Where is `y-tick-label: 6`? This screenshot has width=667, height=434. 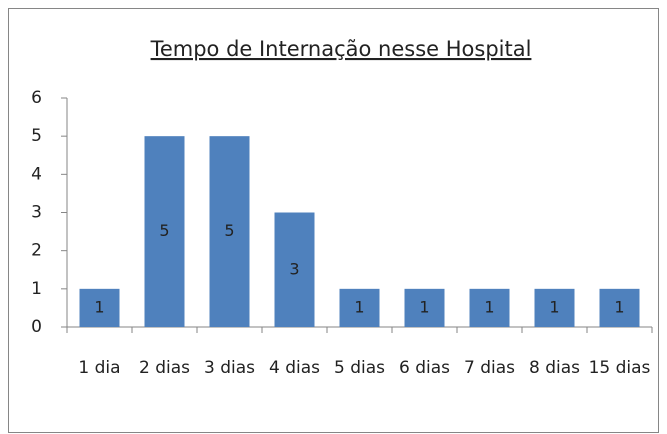 y-tick-label: 6 is located at coordinates (36, 98).